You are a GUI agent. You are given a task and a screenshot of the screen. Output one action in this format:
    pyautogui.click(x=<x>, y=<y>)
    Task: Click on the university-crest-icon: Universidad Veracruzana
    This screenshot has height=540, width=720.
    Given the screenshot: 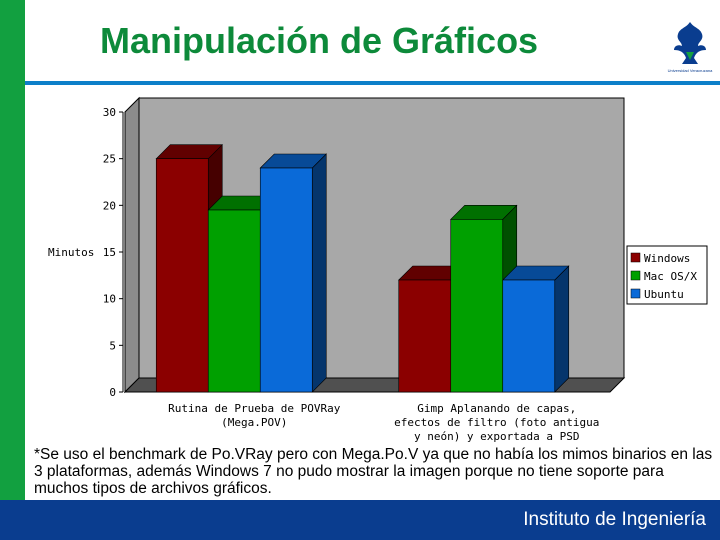 What is the action you would take?
    pyautogui.click(x=690, y=47)
    